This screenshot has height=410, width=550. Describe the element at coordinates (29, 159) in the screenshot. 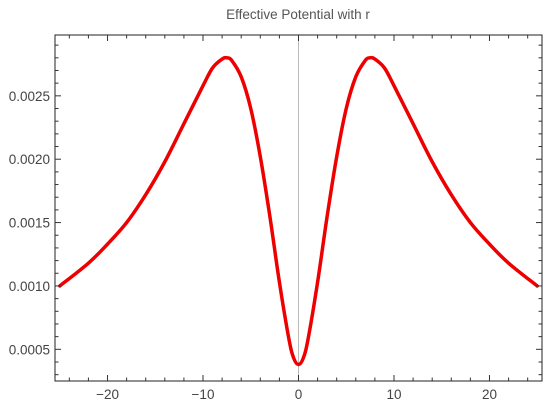

I see `y-tick-label: 0.0020` at that location.